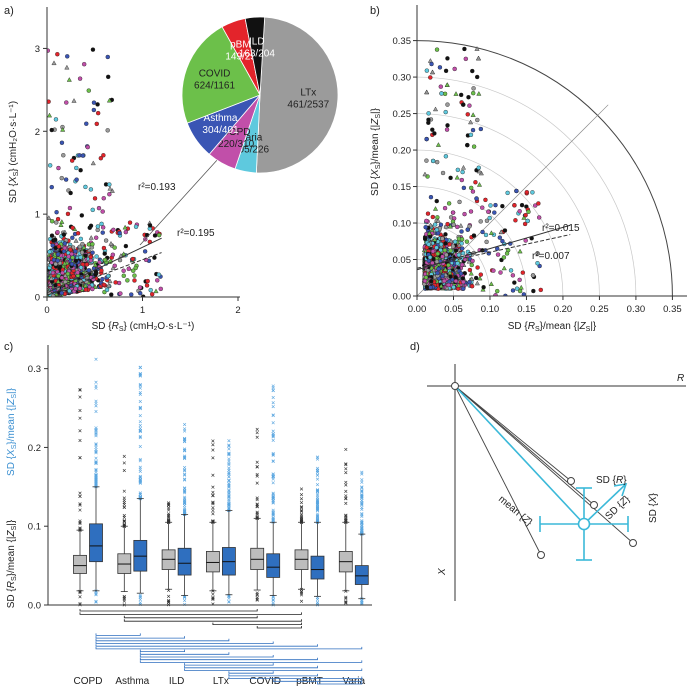  Describe the element at coordinates (212, 620) in the screenshot. I see `significance-bracket-rs` at that location.